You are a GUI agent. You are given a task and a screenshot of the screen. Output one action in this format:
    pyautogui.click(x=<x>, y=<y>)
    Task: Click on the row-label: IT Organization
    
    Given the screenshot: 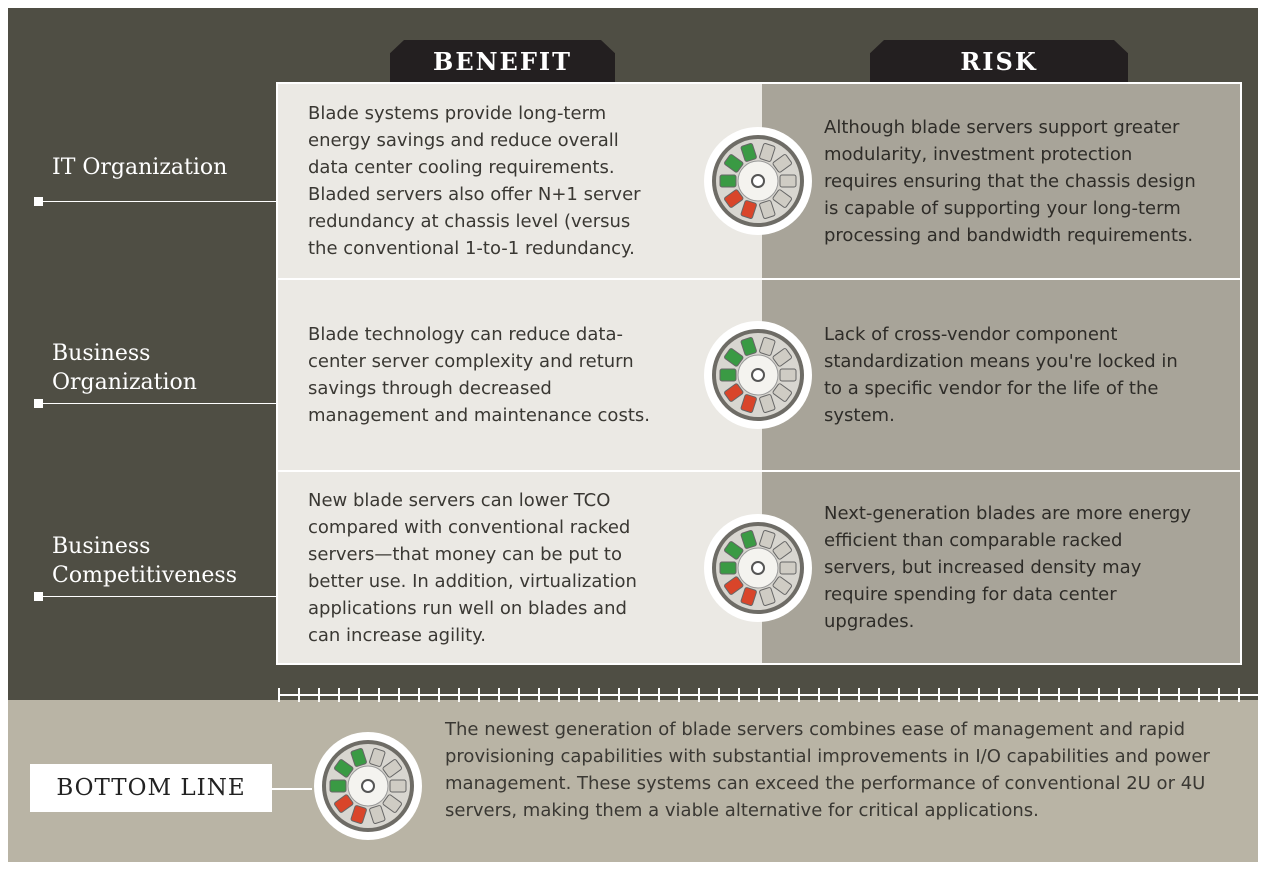 What is the action you would take?
    pyautogui.click(x=140, y=167)
    